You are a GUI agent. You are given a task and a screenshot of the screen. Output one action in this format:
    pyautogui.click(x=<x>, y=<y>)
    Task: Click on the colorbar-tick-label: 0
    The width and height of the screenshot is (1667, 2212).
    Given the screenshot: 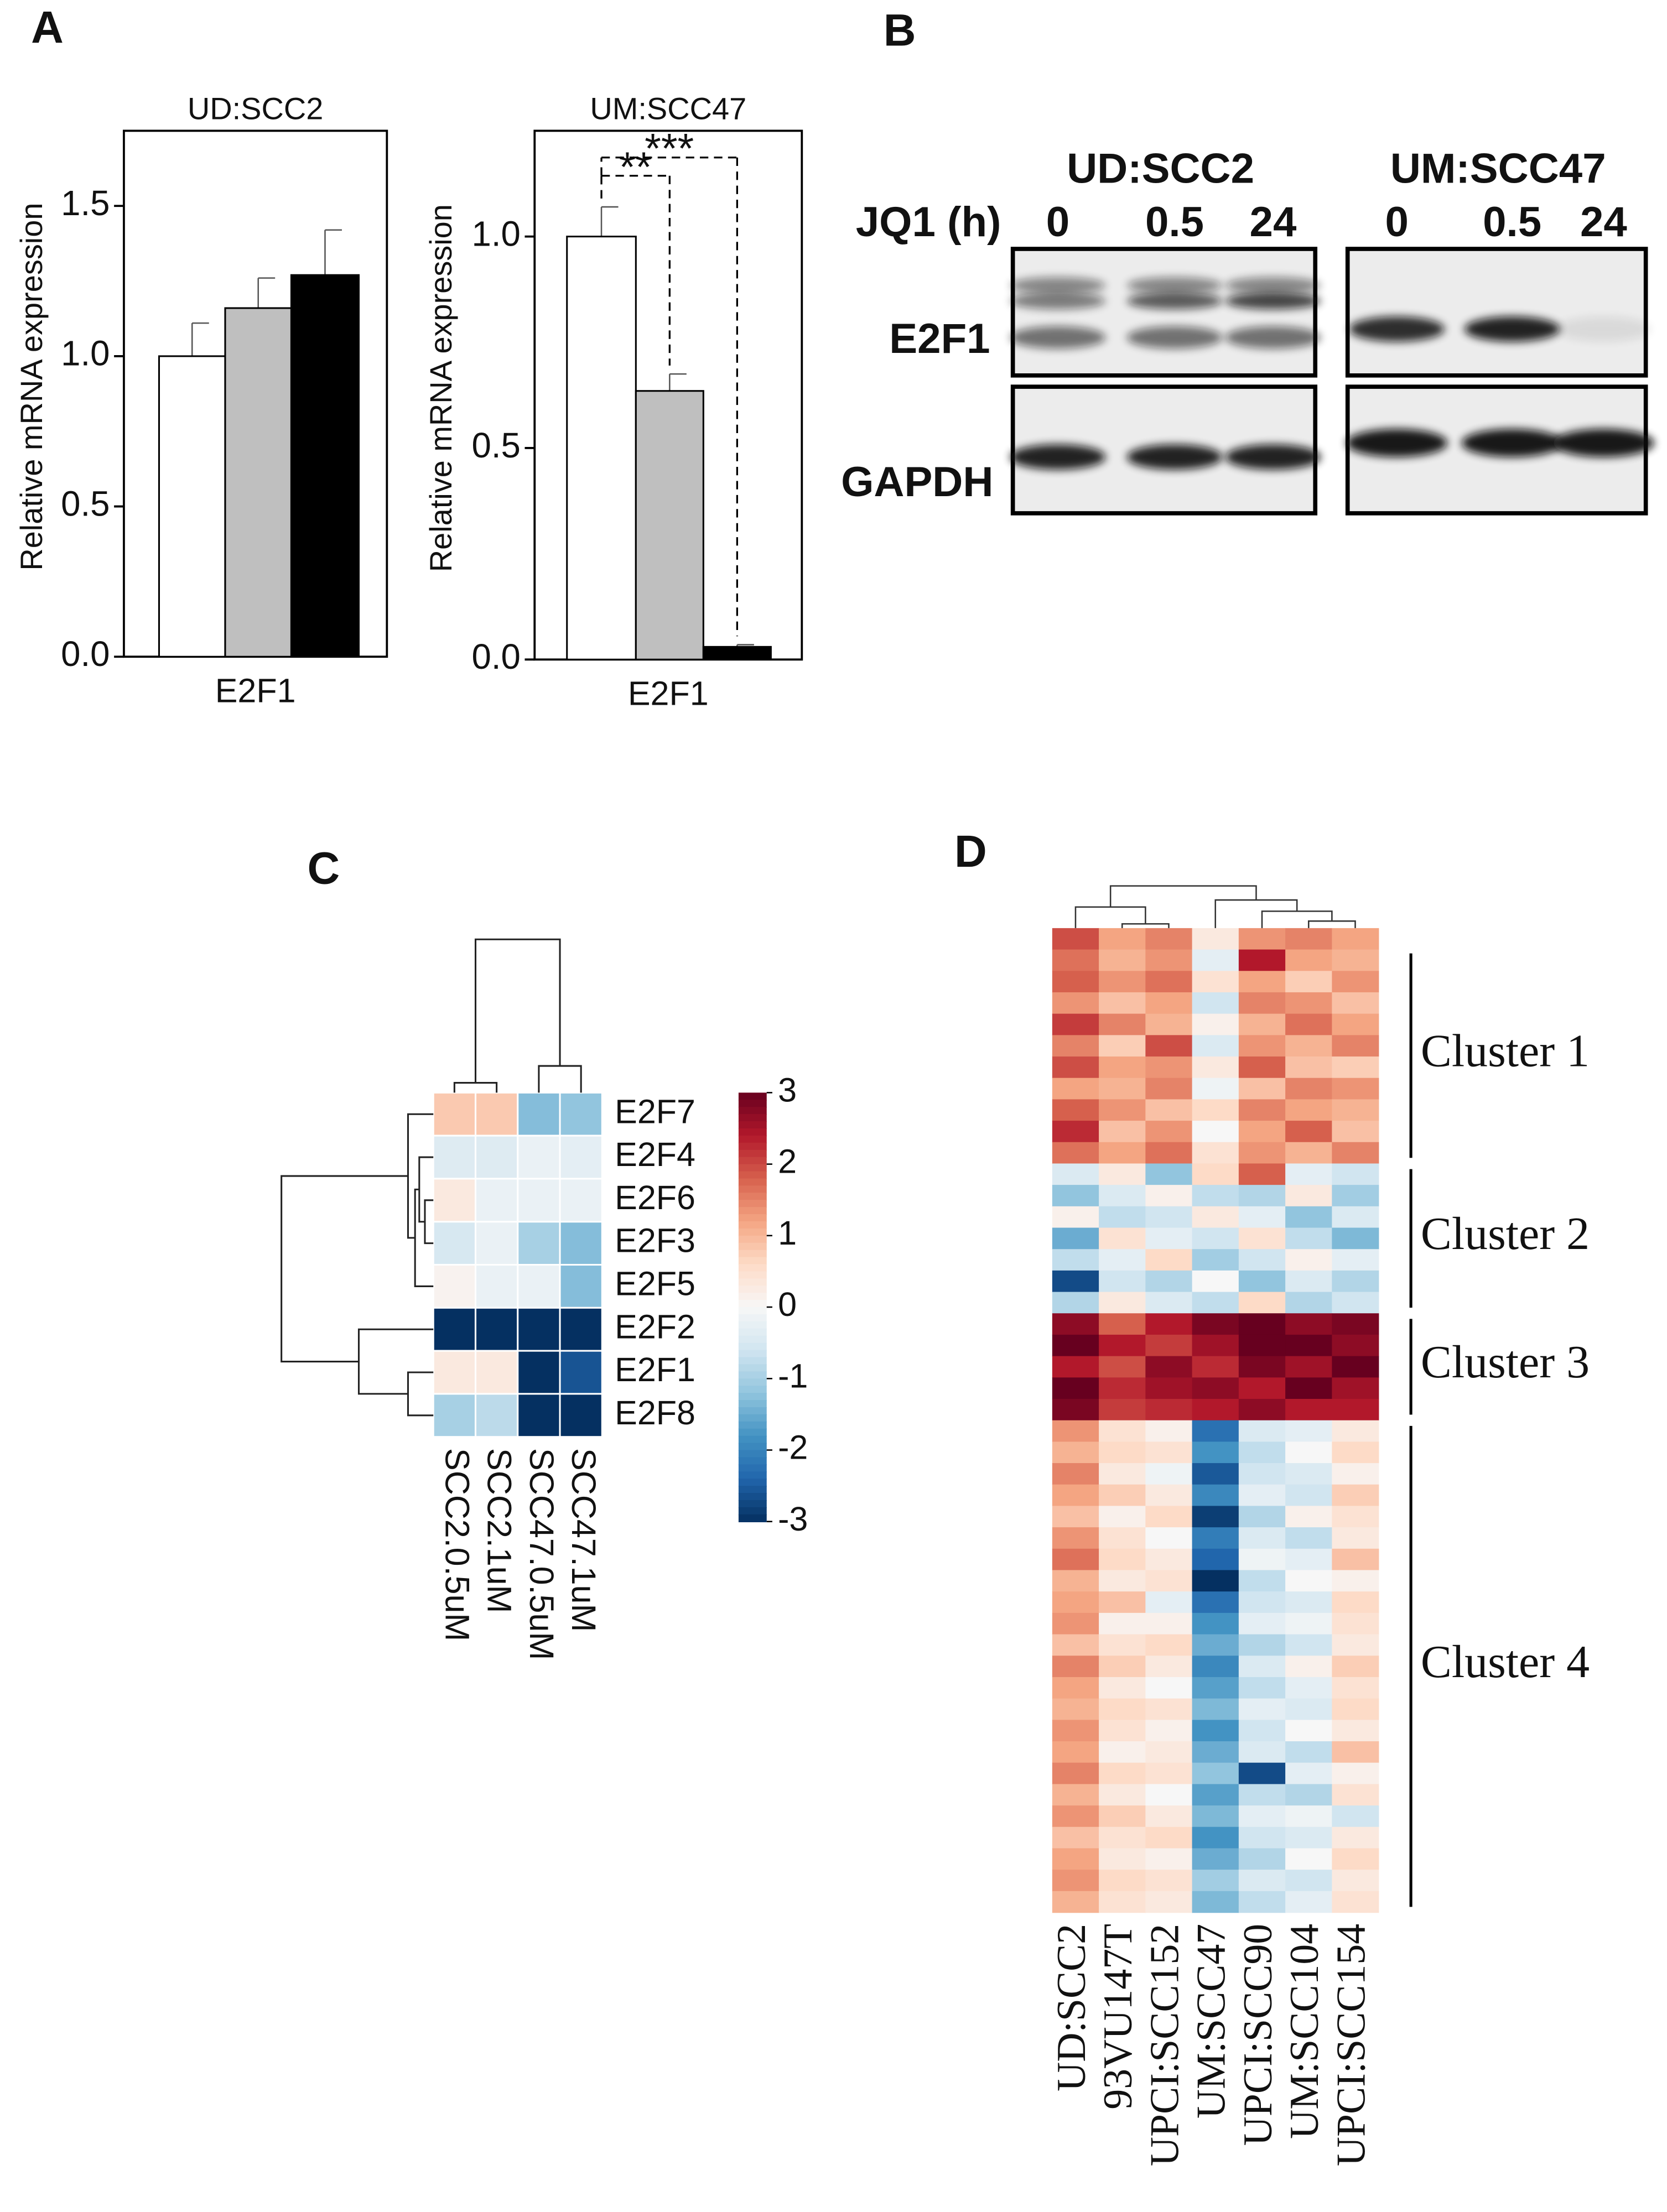 What is the action you would take?
    pyautogui.click(x=787, y=1304)
    